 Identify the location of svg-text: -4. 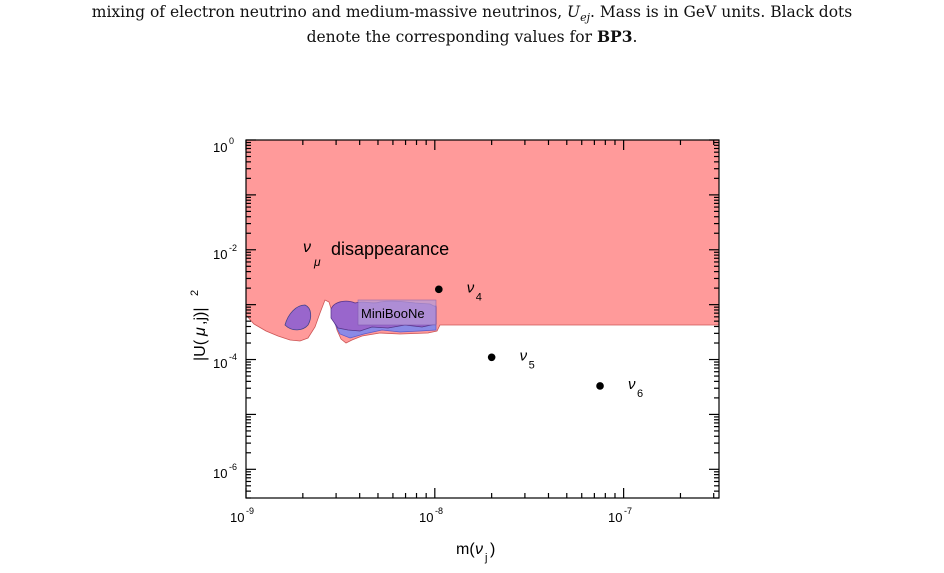
(233, 357).